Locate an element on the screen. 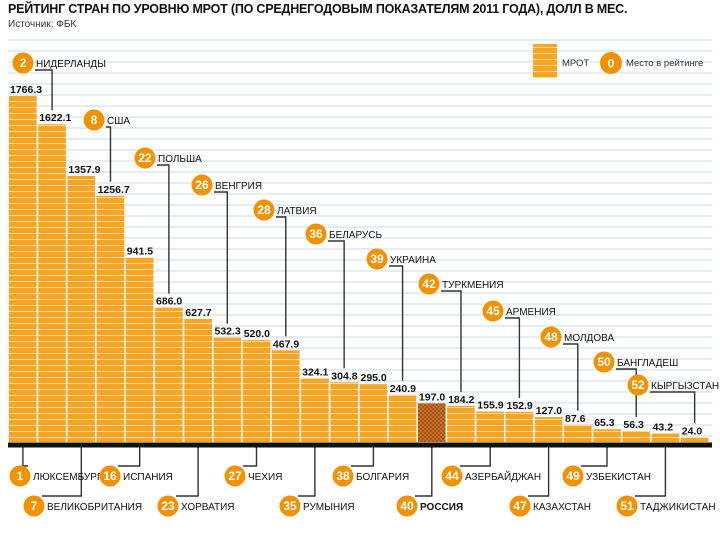 The height and width of the screenshot is (540, 720). rank-number: 51 is located at coordinates (627, 506).